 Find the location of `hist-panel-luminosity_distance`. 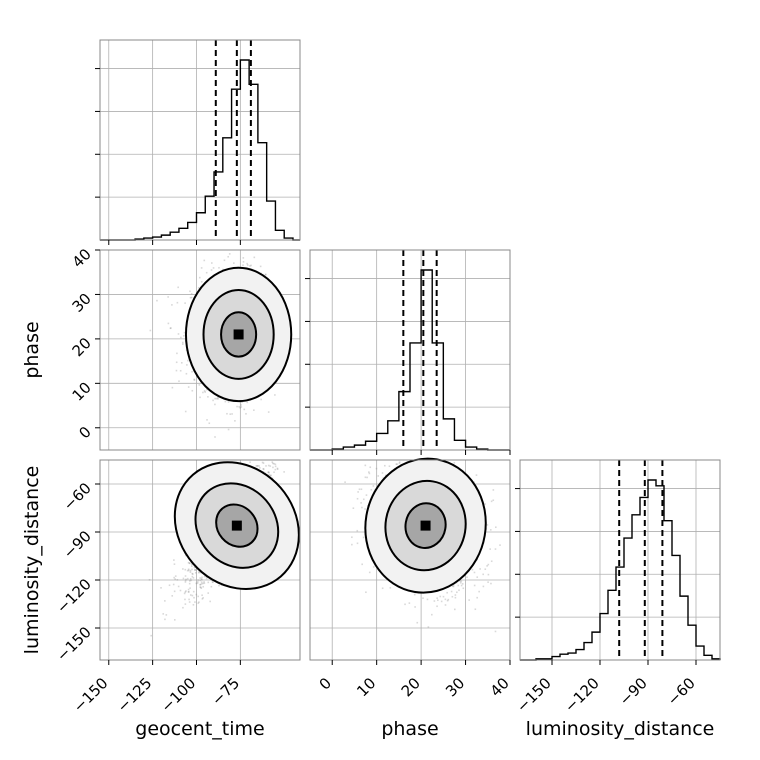

hist-panel-luminosity_distance is located at coordinates (618, 562).